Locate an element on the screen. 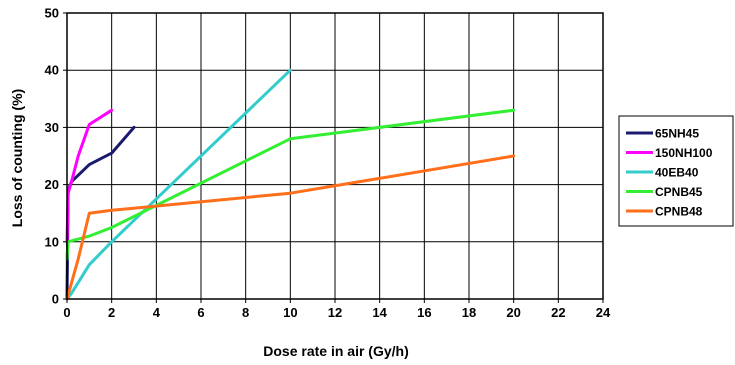 The image size is (735, 365). x-tick-label: 6 is located at coordinates (200, 312).